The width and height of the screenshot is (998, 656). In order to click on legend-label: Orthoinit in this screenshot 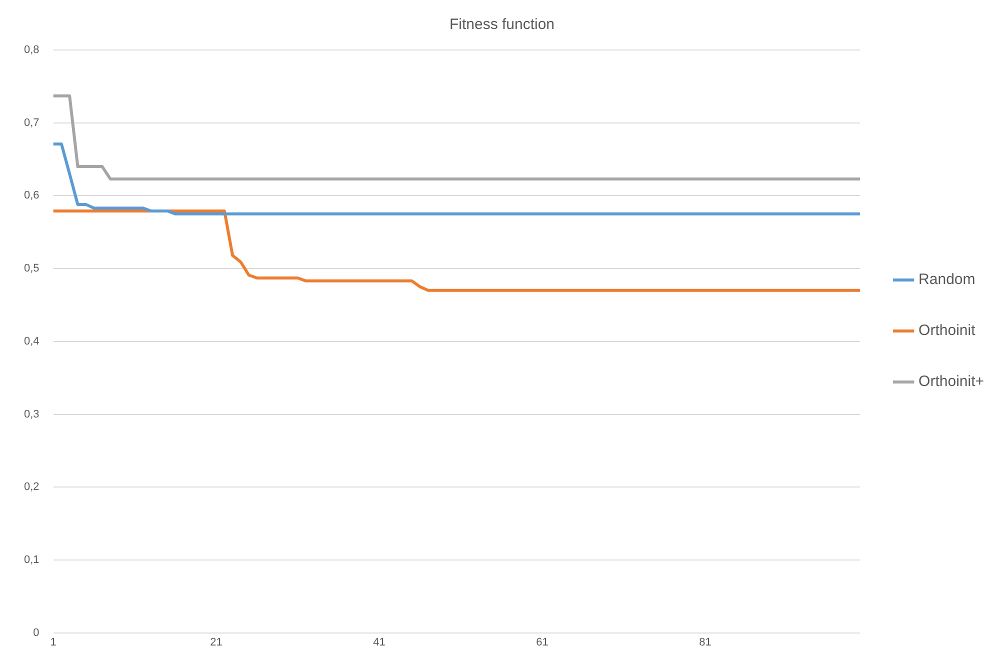, I will do `click(947, 331)`.